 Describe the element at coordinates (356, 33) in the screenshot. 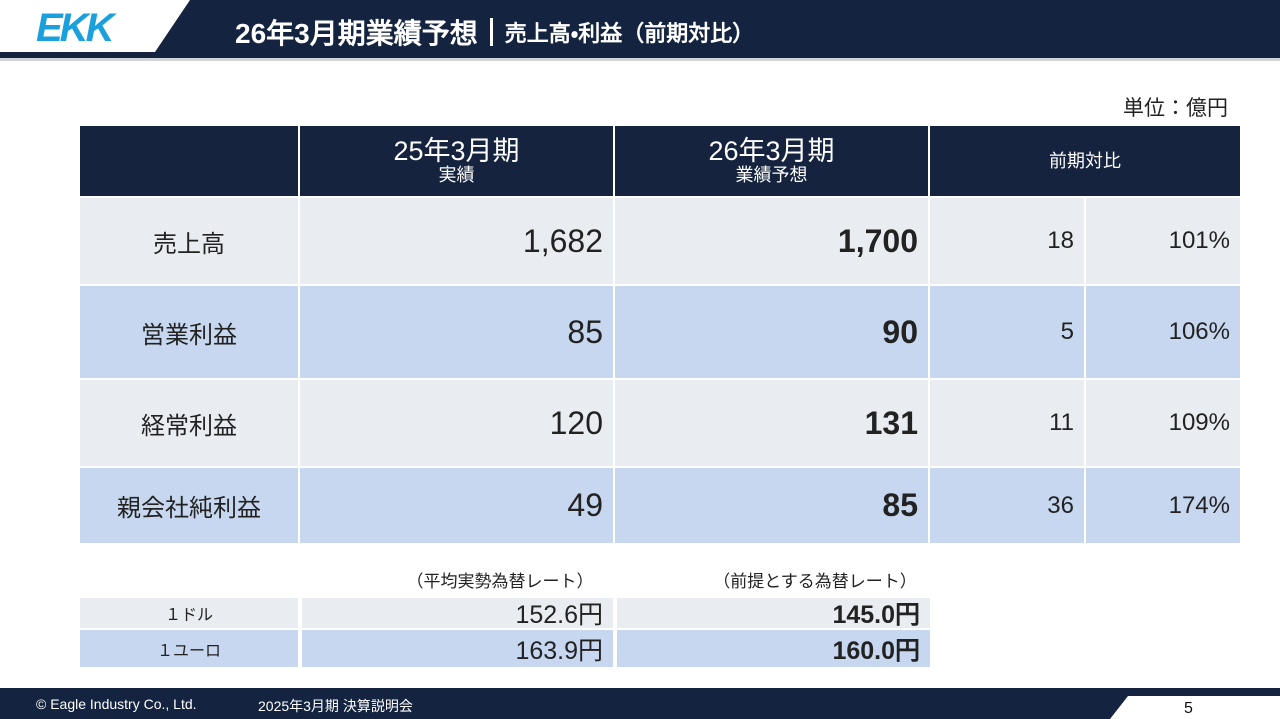

I see `title-main: 26年3月期業績予想` at that location.